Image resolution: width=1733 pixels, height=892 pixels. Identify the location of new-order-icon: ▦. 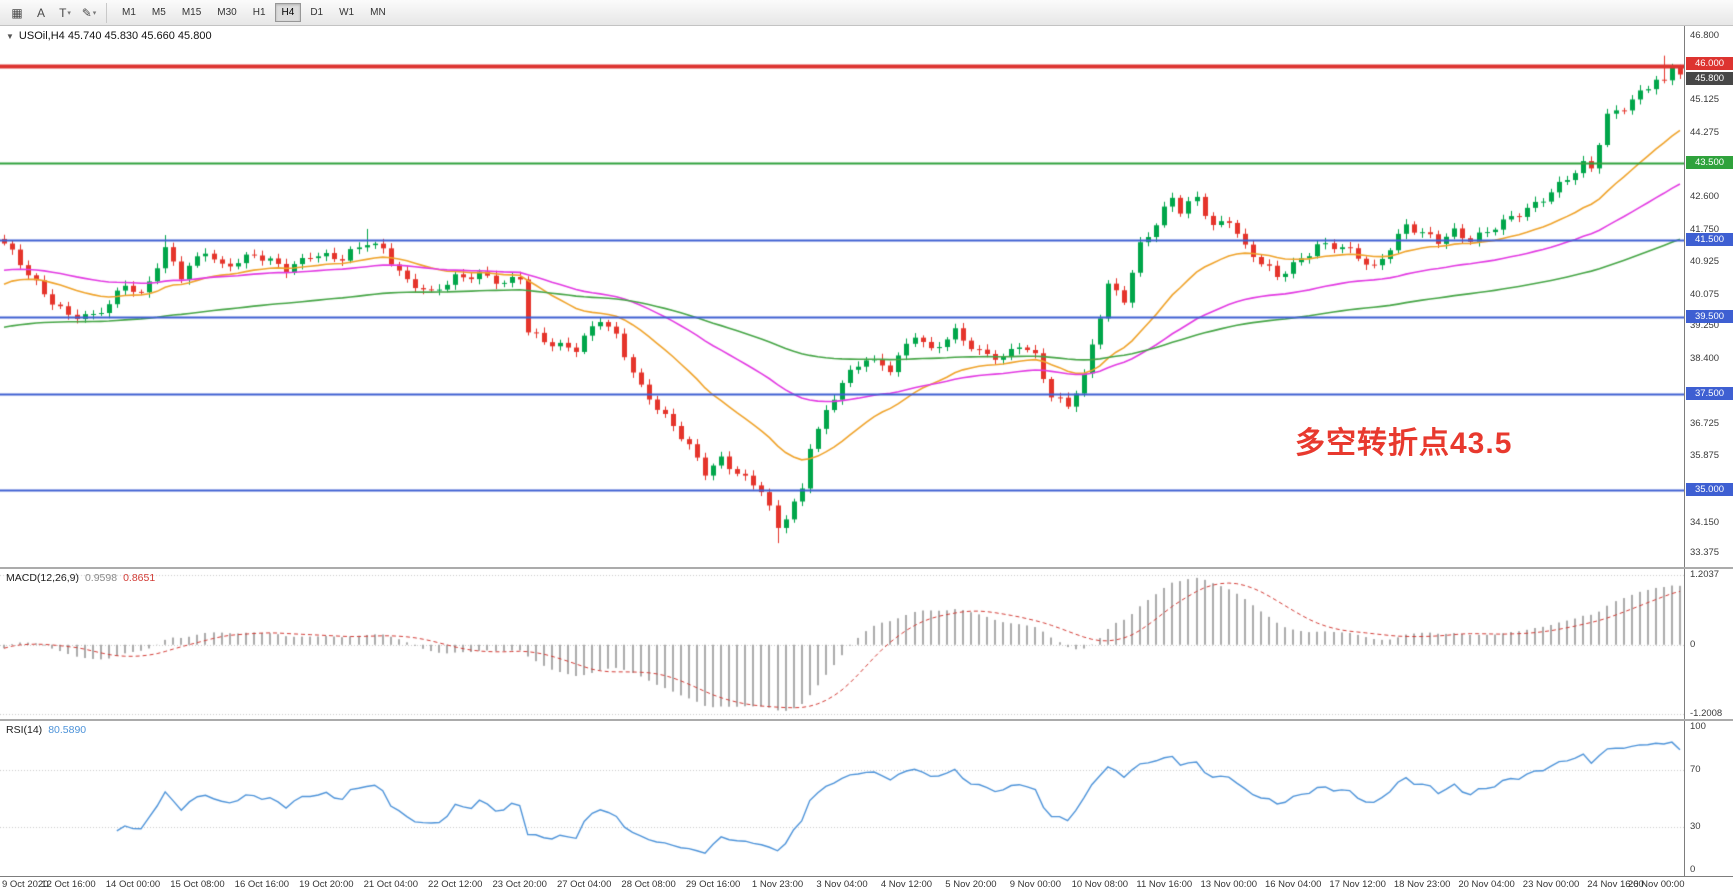
(17, 12).